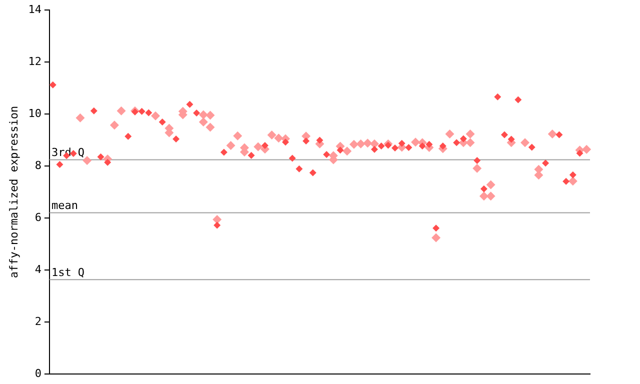  I want to click on ref-line-label: mean, so click(64, 205).